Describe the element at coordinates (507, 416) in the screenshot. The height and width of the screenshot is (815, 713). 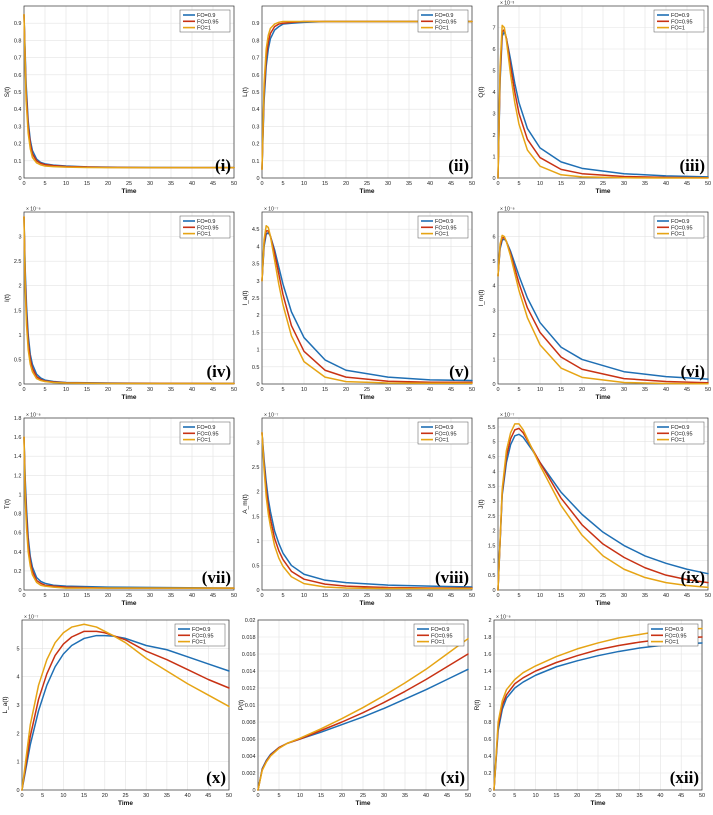
I see `axis-exponent: × 10⁻⁷` at that location.